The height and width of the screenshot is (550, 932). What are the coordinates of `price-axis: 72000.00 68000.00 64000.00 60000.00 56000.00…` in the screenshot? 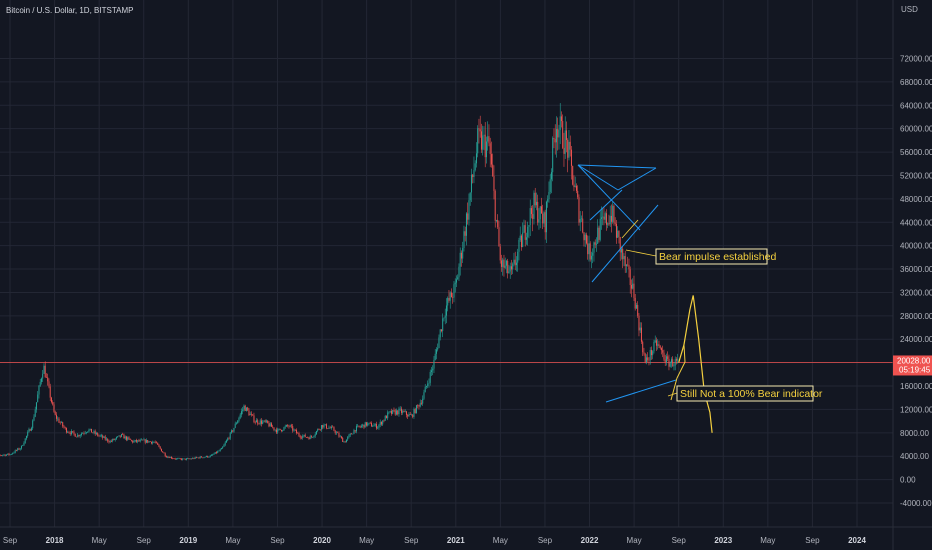 It's located at (912, 275).